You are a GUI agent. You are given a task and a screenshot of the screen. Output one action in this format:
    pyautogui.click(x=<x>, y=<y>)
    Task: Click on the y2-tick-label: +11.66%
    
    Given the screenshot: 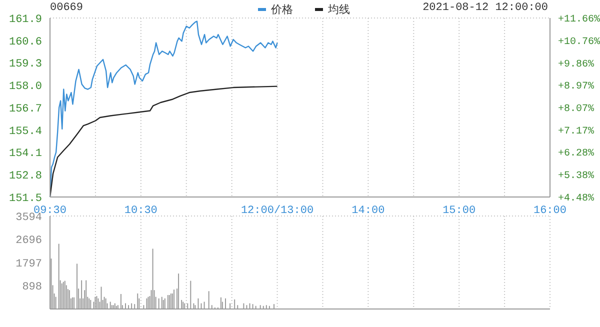 What is the action you would take?
    pyautogui.click(x=579, y=20)
    